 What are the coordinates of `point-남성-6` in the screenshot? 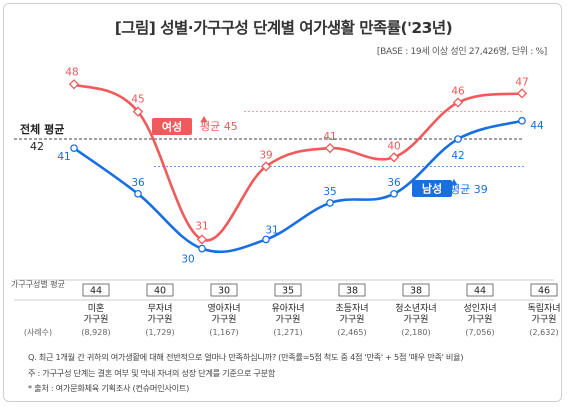 It's located at (458, 139).